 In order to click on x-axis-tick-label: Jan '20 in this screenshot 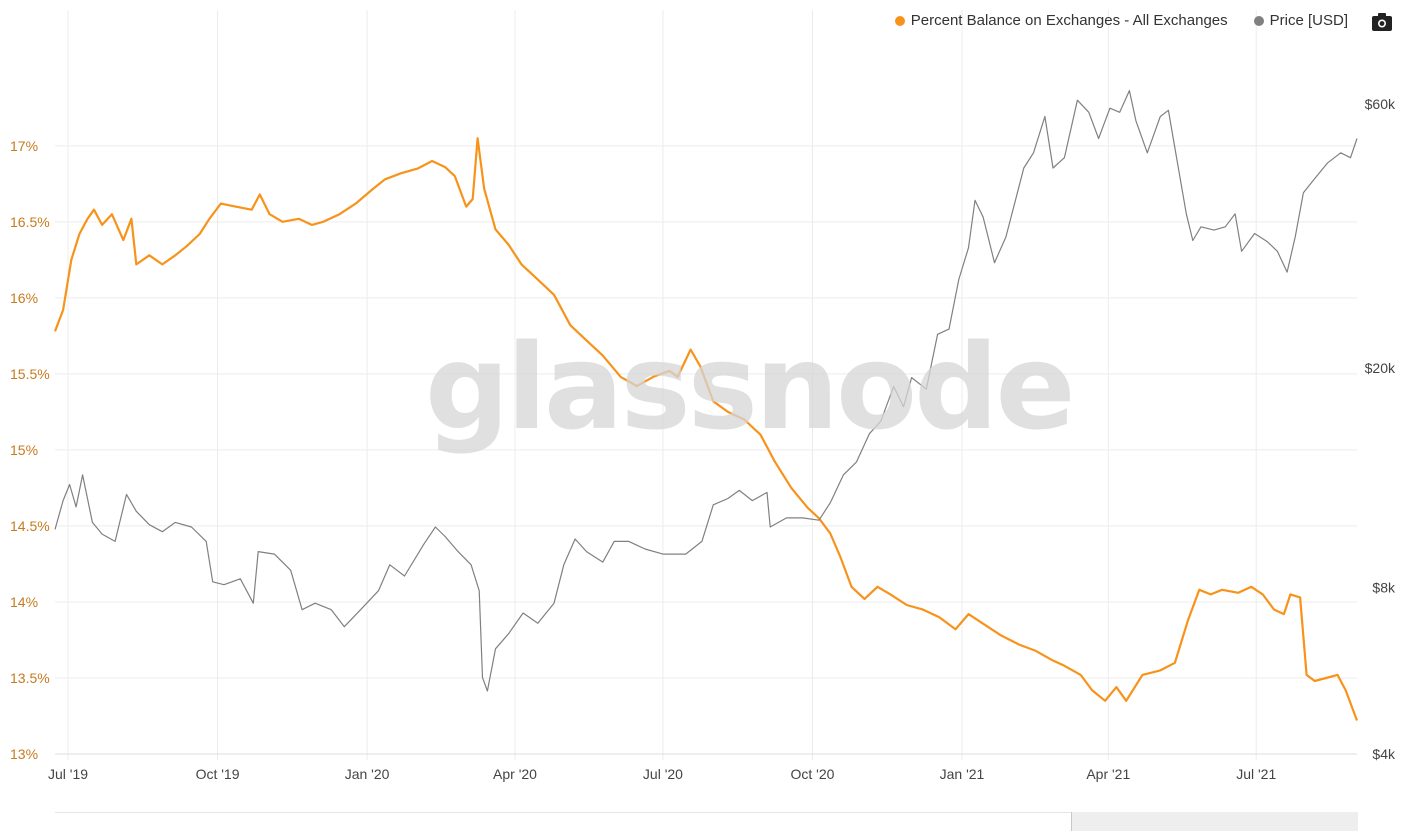, I will do `click(367, 774)`.